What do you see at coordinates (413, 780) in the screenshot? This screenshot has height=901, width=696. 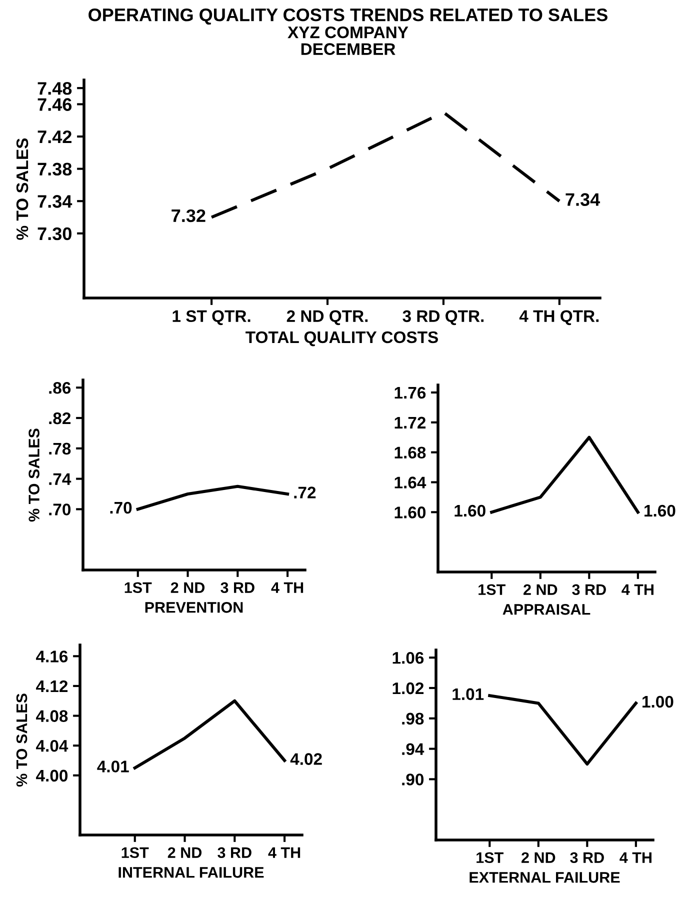 I see `y-tick-label: .90` at bounding box center [413, 780].